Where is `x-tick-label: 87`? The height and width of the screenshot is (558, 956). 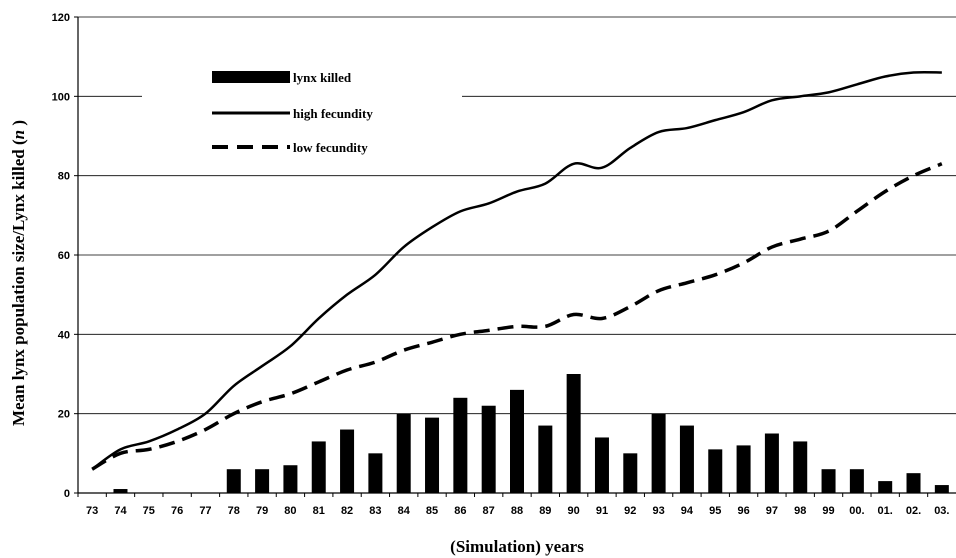
x-tick-label: 87 is located at coordinates (489, 511).